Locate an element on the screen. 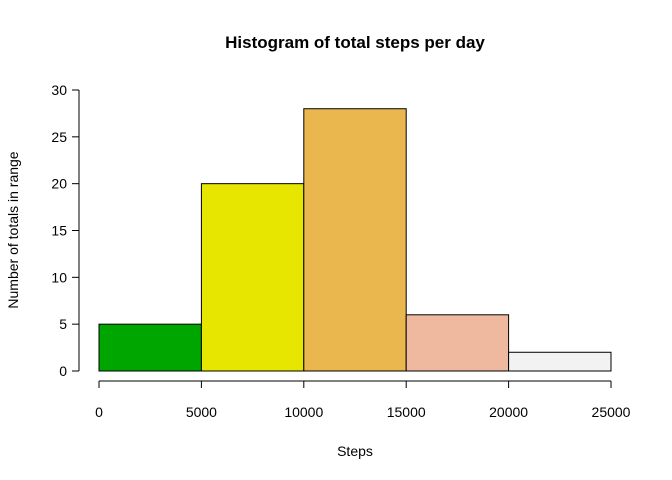 This screenshot has width=672, height=480. x-tick-label: 15000 is located at coordinates (406, 412).